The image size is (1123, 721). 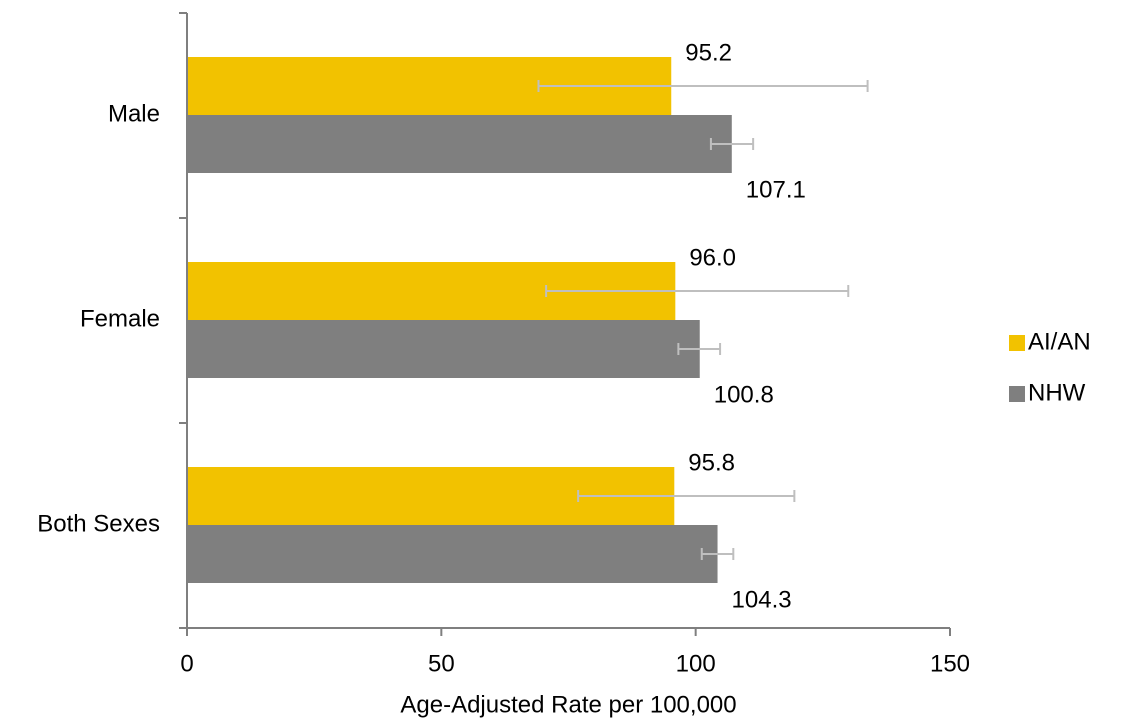 I want to click on x-axis-title: Age-Adjusted Rate per 100,000, so click(x=568, y=704).